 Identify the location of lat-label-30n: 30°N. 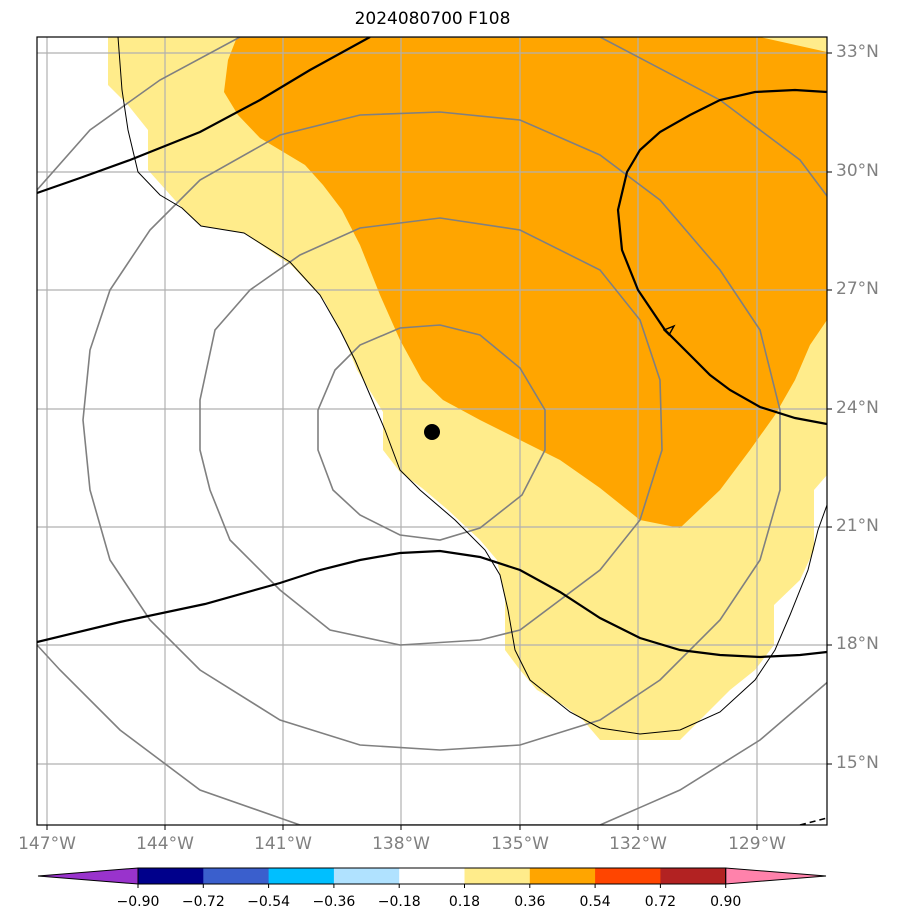
(857, 171).